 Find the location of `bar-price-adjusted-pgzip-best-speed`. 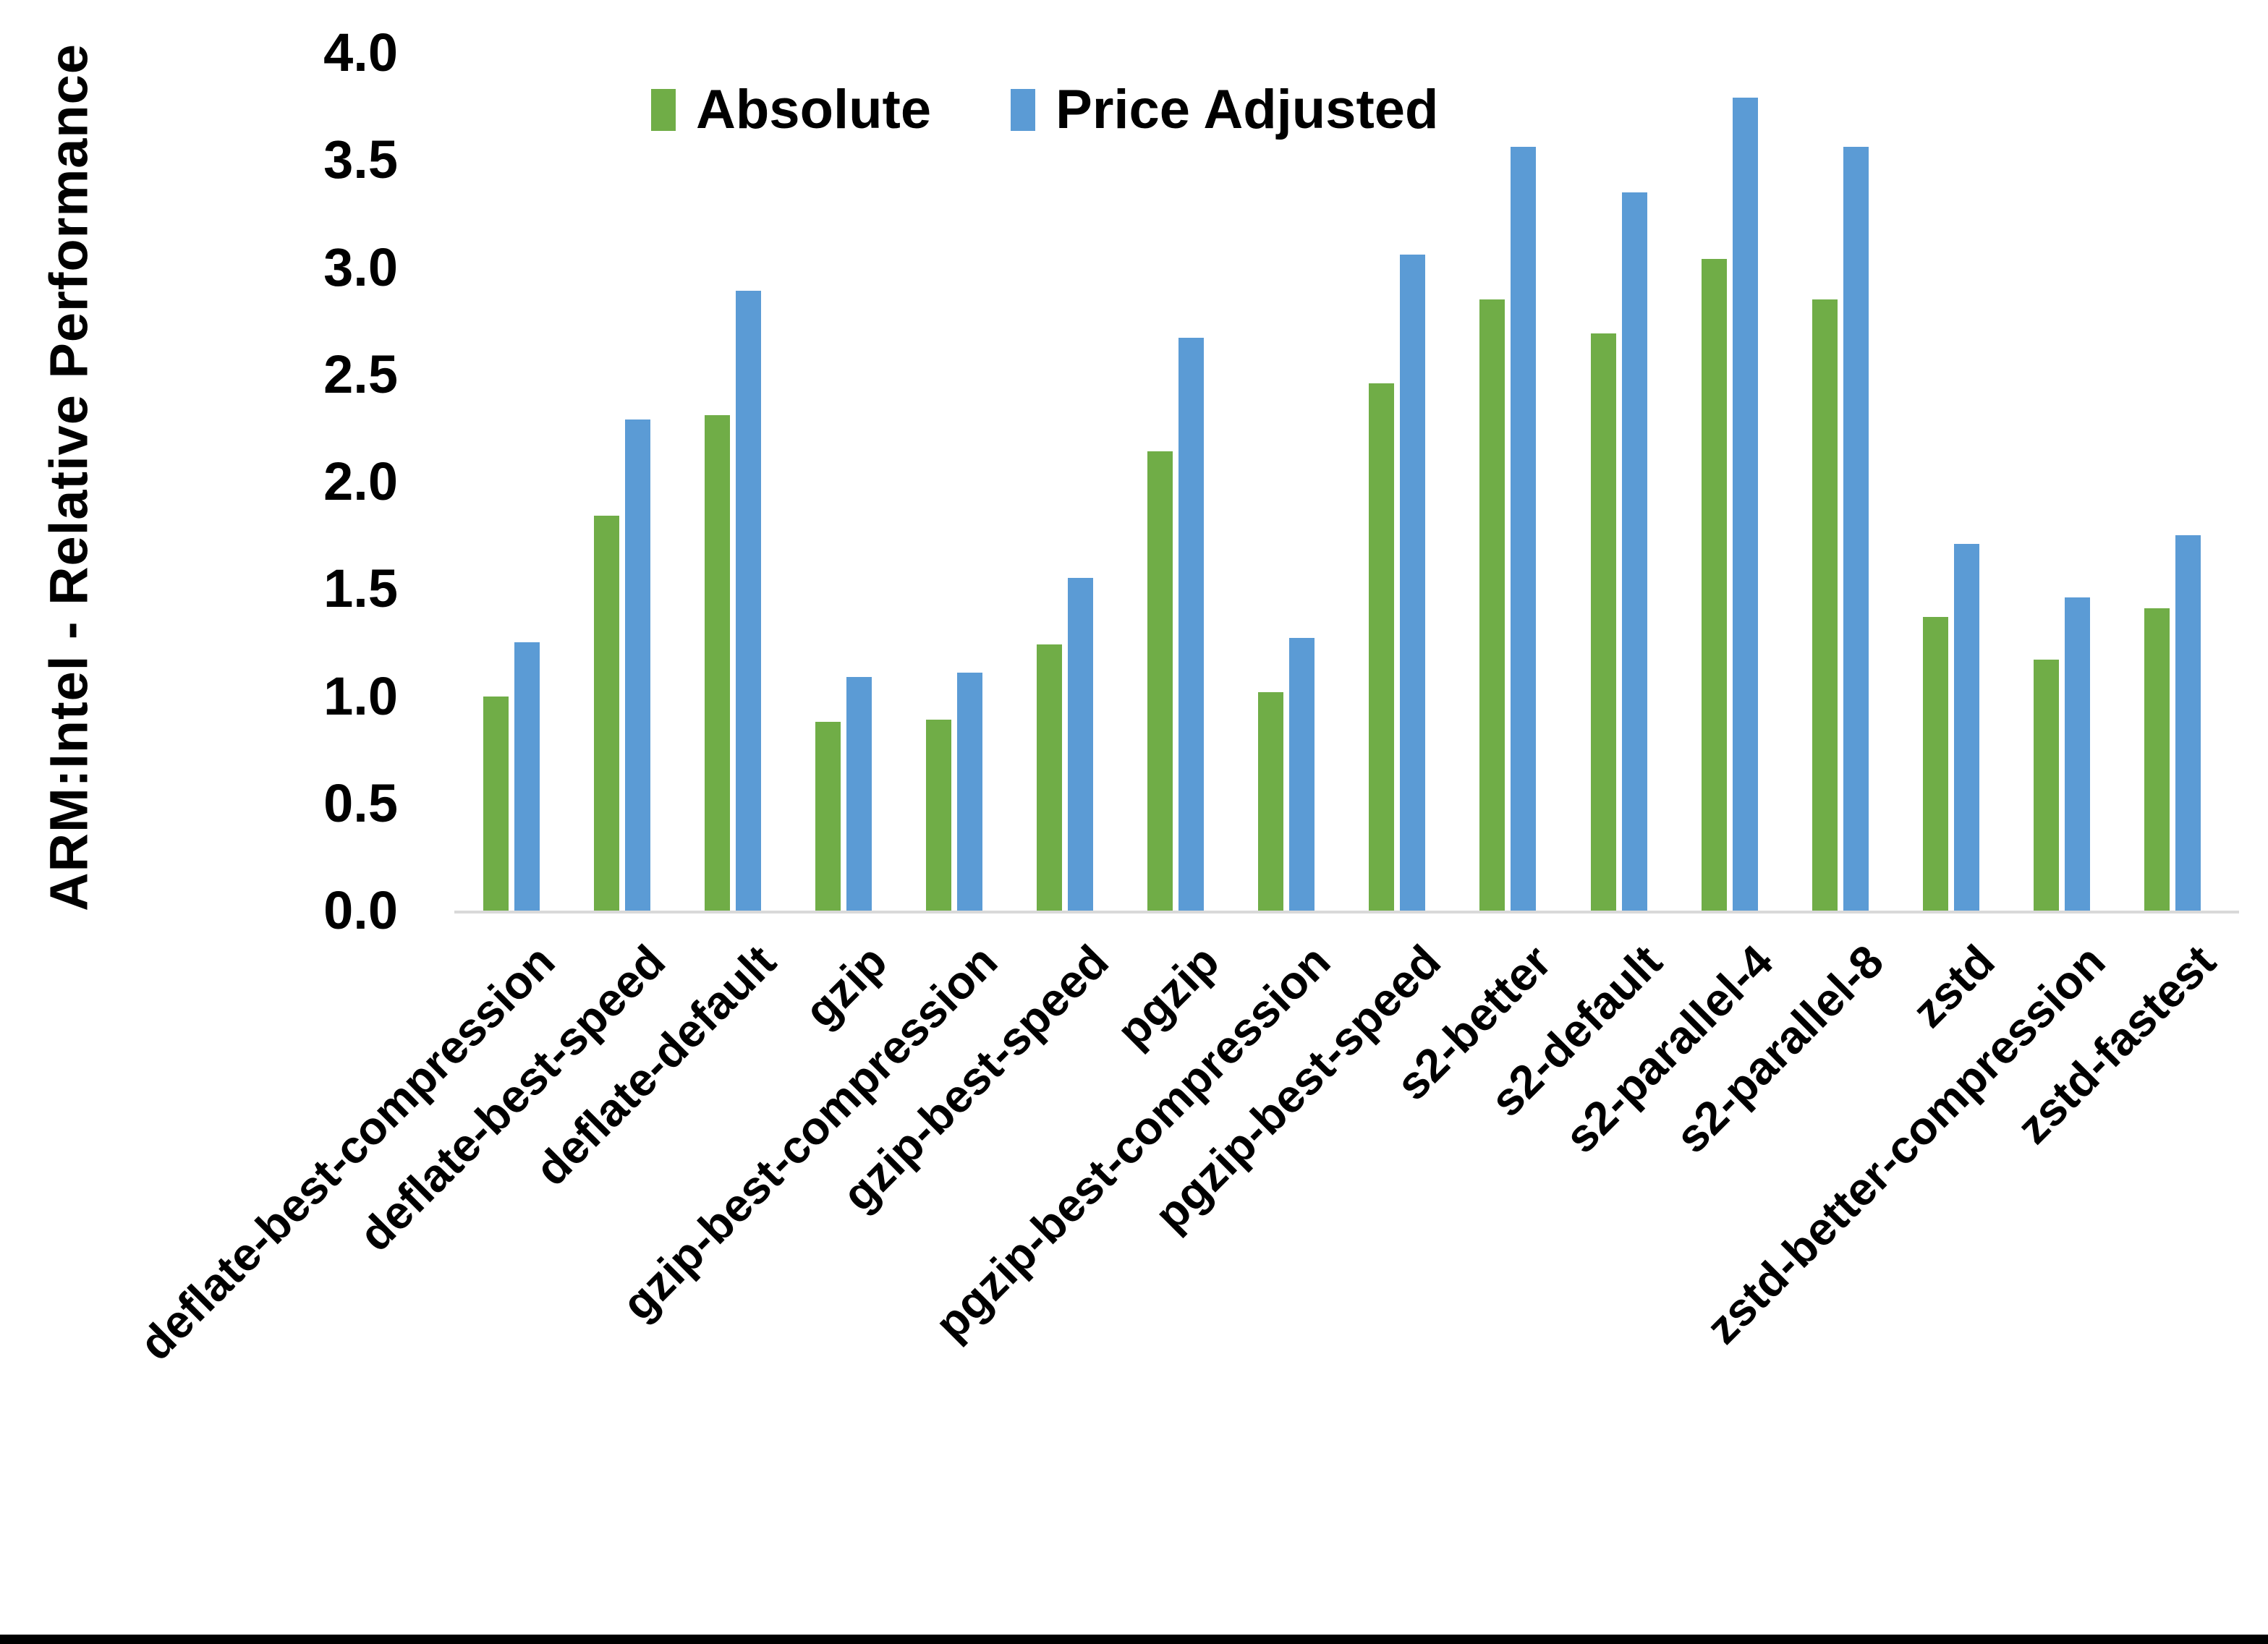

bar-price-adjusted-pgzip-best-speed is located at coordinates (1413, 582).